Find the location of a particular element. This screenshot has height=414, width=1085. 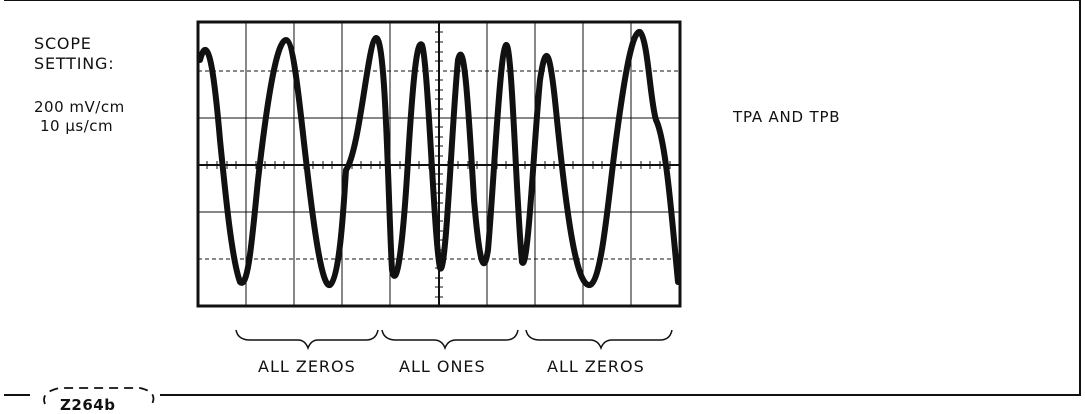

section-label-all-zeros-1: ALL ZEROS is located at coordinates (307, 366).